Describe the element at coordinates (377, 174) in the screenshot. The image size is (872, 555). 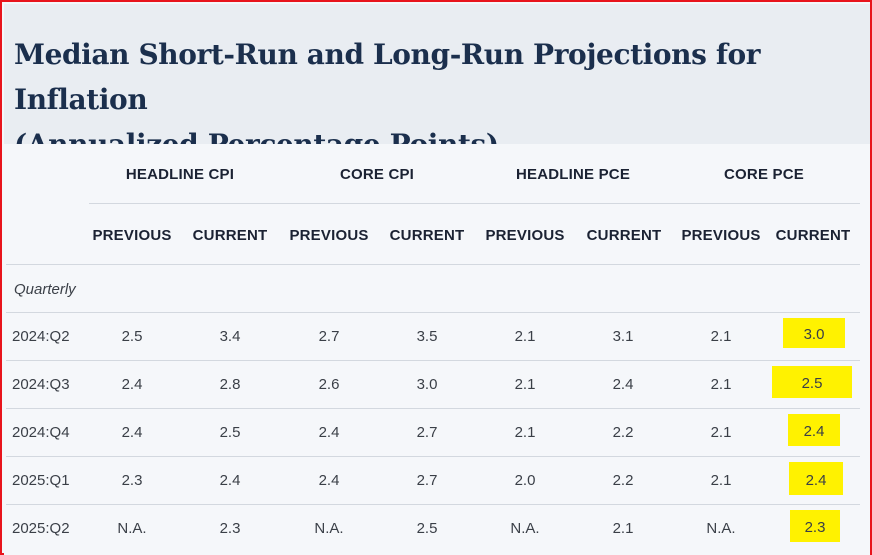
I see `group-header-core-cpi: CORE CPI` at that location.